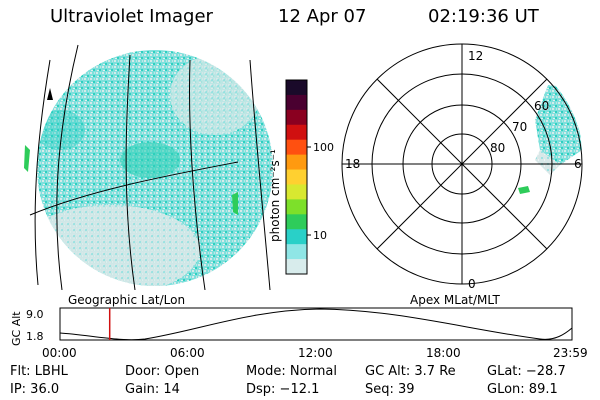  I want to click on colorbar, so click(296, 177).